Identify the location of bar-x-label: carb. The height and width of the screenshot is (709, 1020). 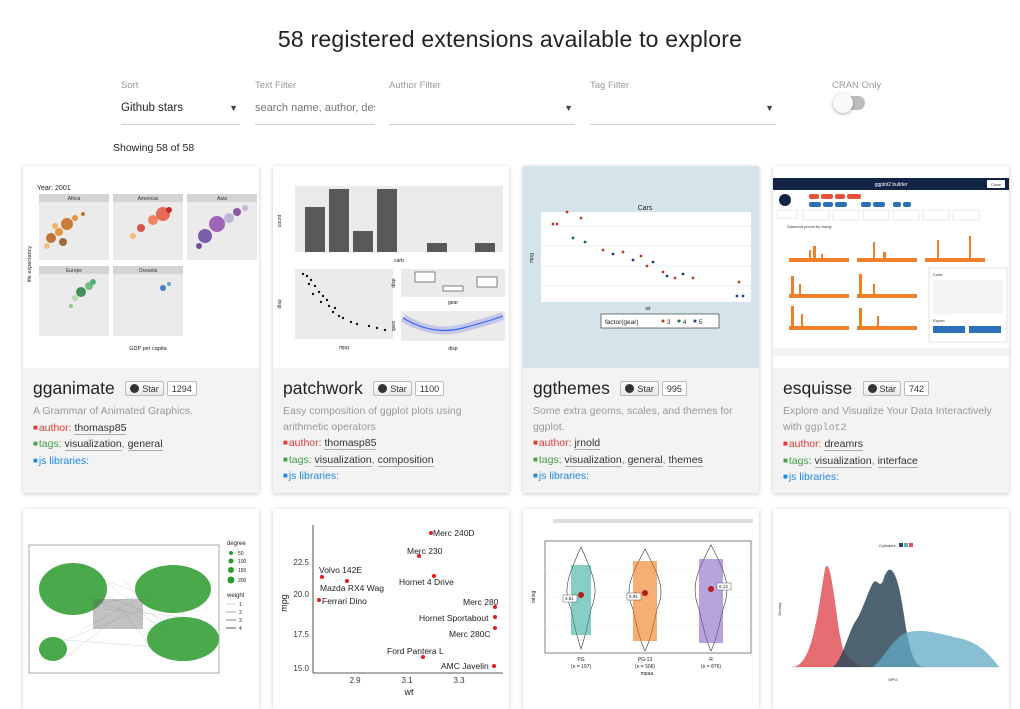
(399, 261).